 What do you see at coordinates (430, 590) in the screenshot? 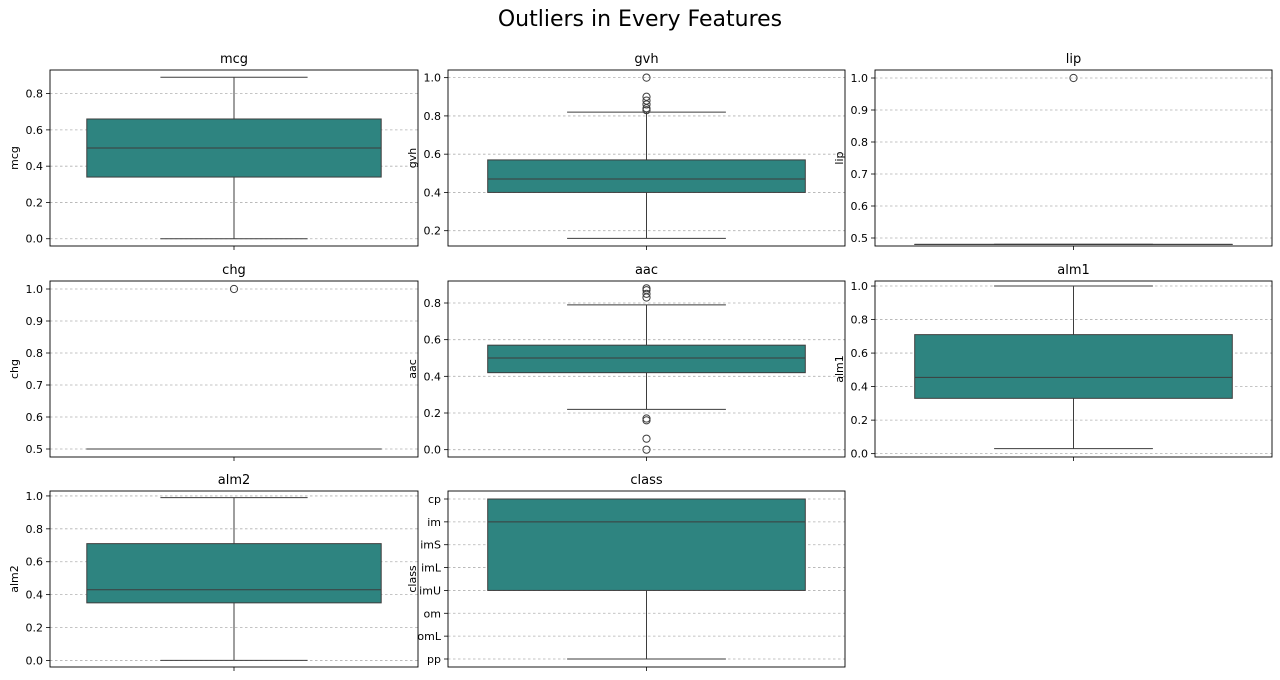
I see `y-tick-label: imU` at bounding box center [430, 590].